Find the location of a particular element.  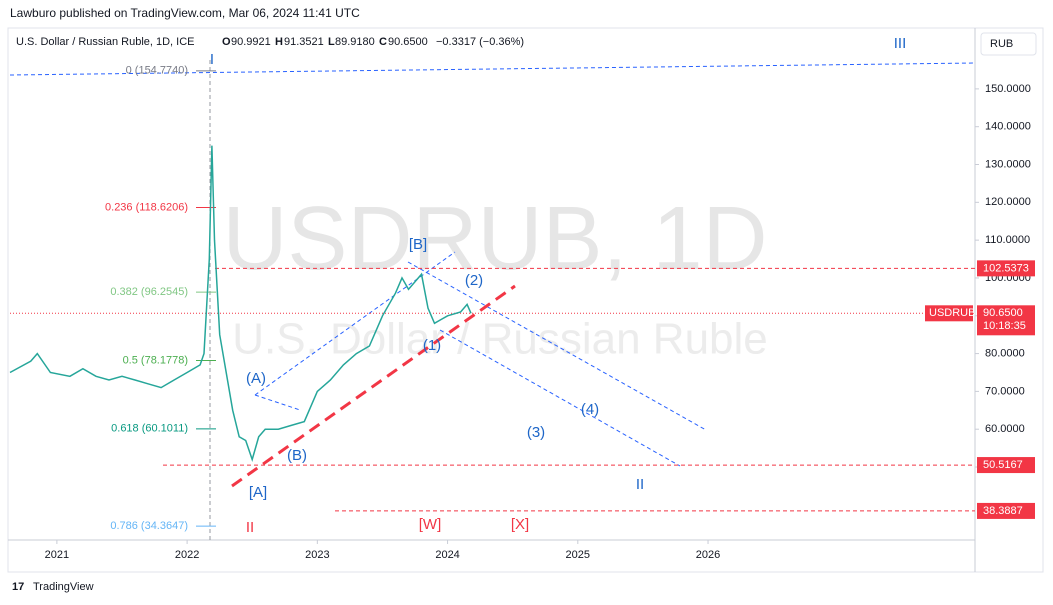

last-price: 90.6500 is located at coordinates (1003, 313).